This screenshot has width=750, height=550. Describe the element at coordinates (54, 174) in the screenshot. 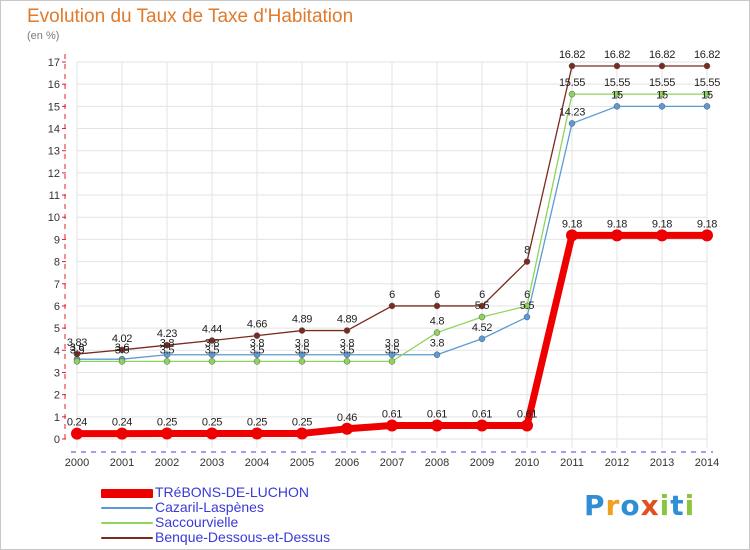

I see `y-tick-label: 12` at that location.